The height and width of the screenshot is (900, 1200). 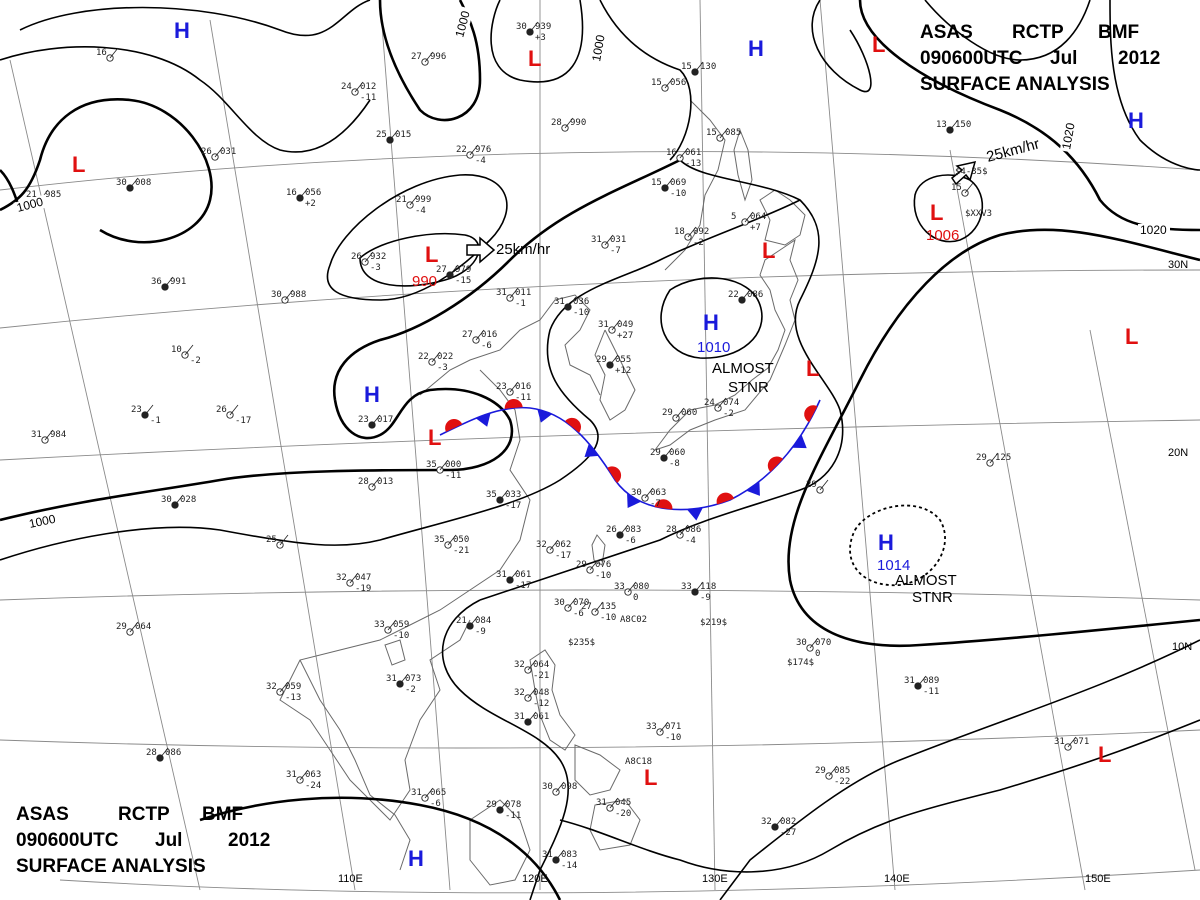 What do you see at coordinates (410, 690) in the screenshot?
I see `station-tendency: -2` at bounding box center [410, 690].